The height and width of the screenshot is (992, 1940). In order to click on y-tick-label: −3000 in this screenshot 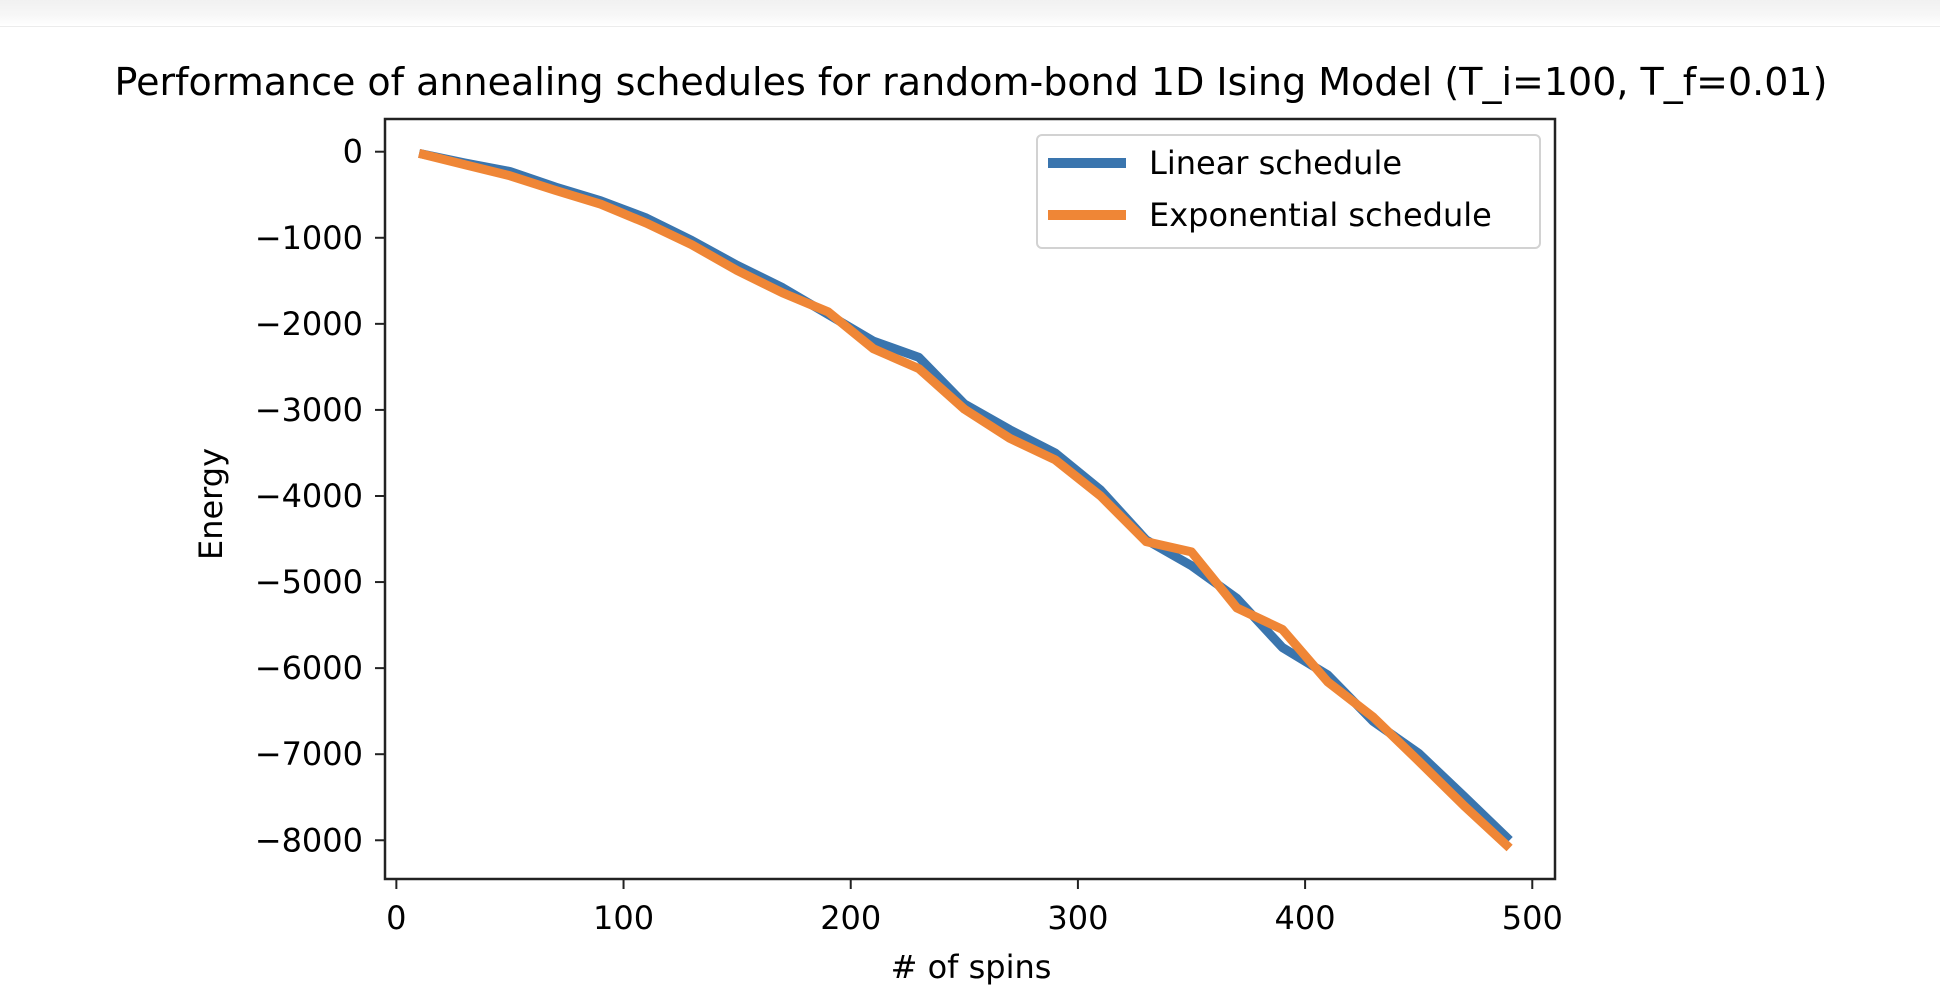, I will do `click(309, 410)`.